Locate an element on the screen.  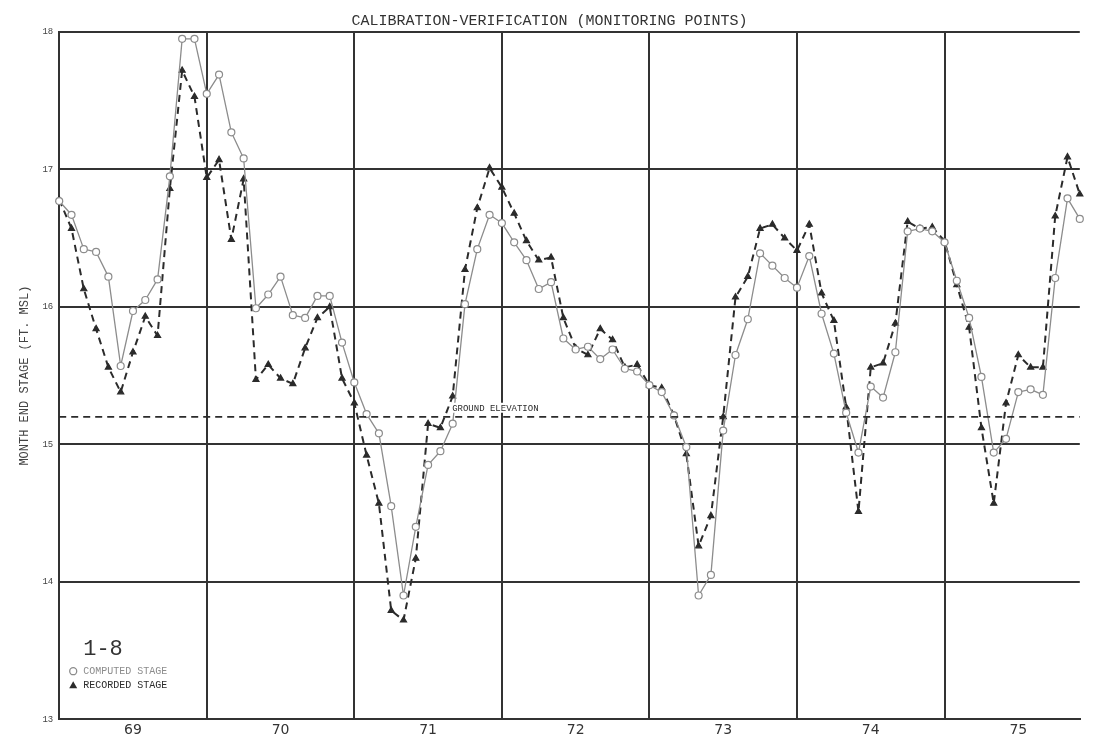
y-tick-label: 13 is located at coordinates (48, 719).